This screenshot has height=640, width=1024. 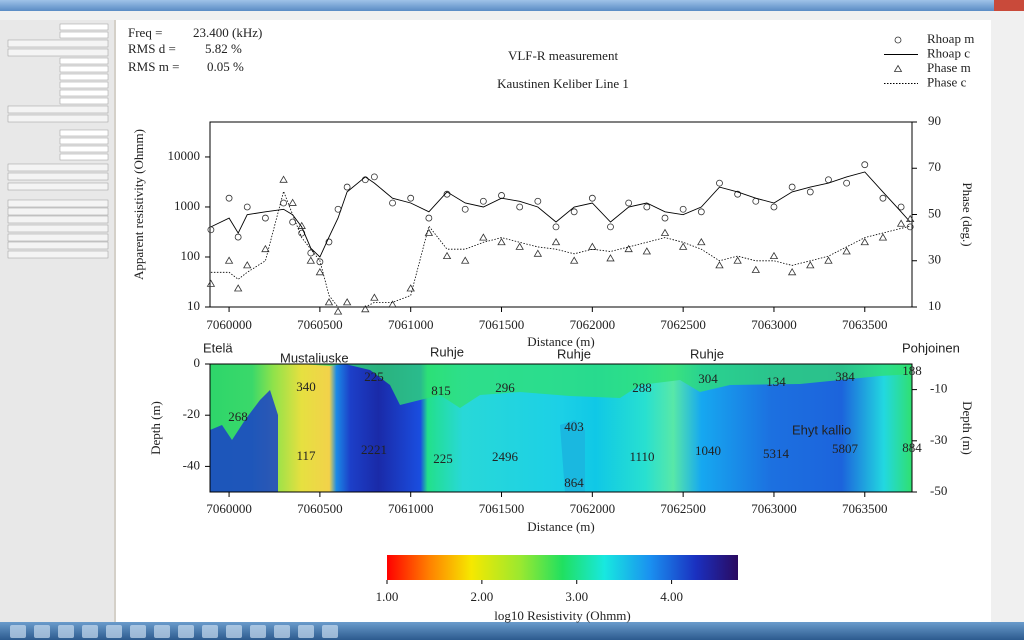 I want to click on resistivity-label: 5314, so click(x=776, y=453).